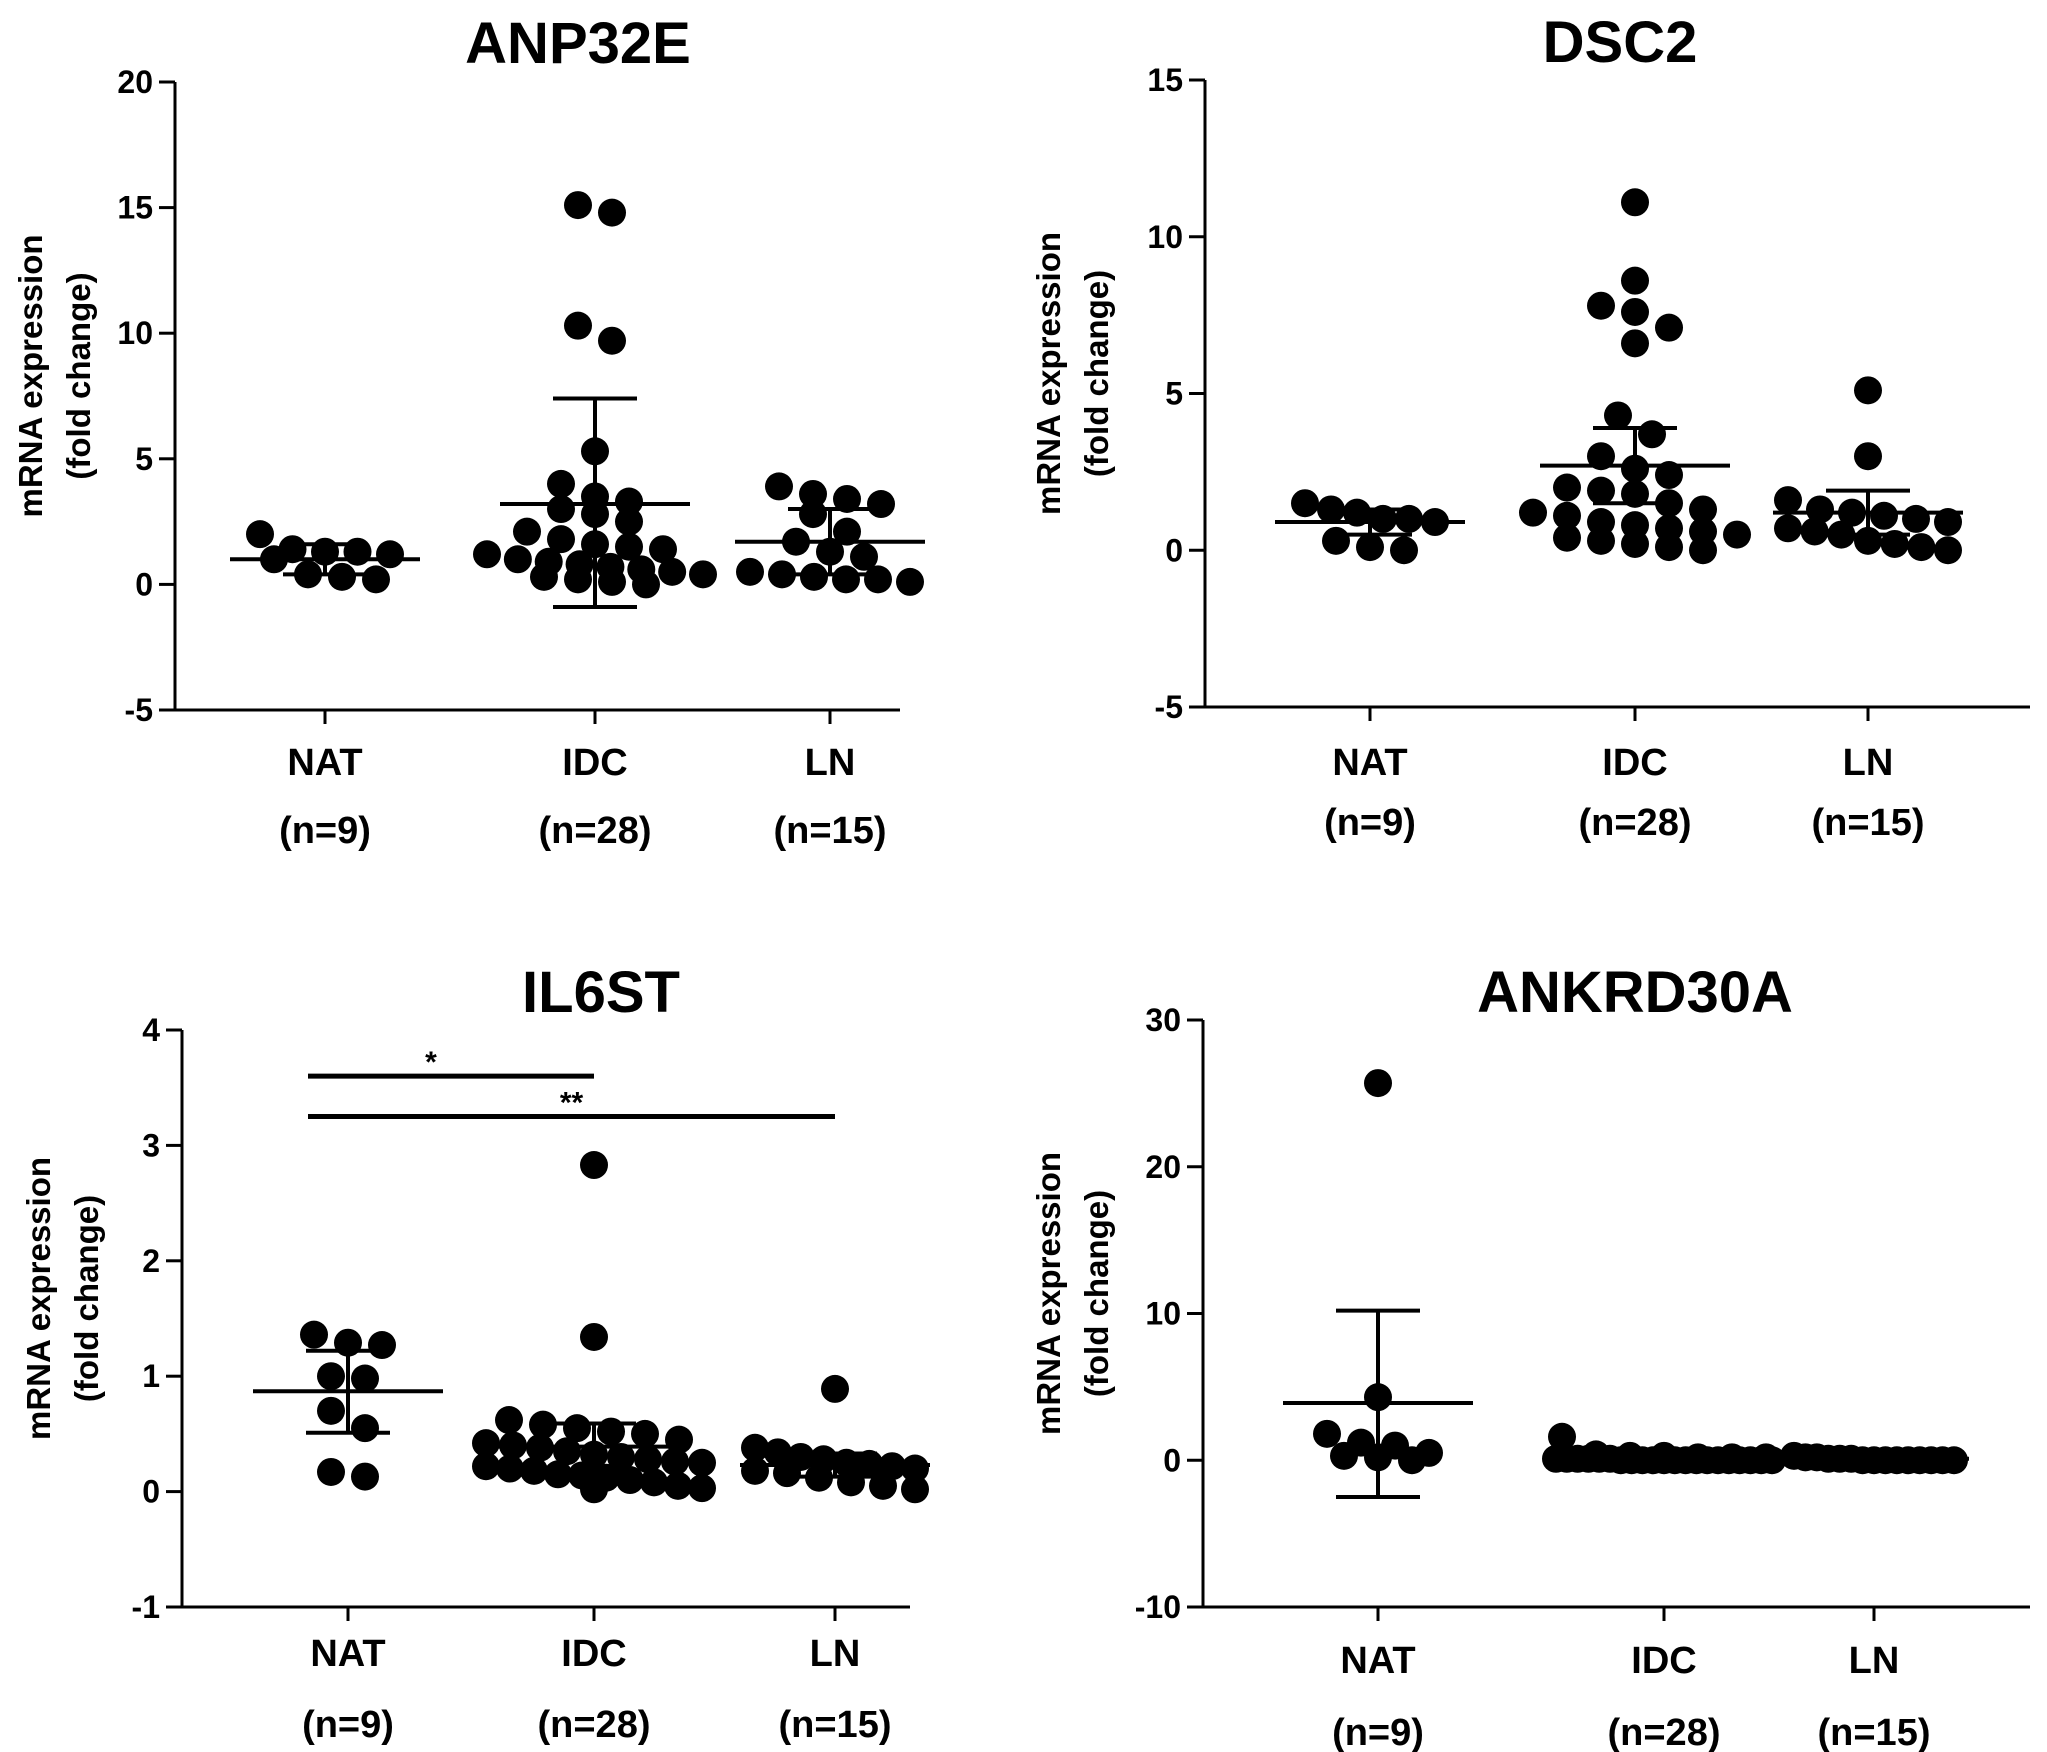  I want to click on chart-title: ANP32E, so click(578, 43).